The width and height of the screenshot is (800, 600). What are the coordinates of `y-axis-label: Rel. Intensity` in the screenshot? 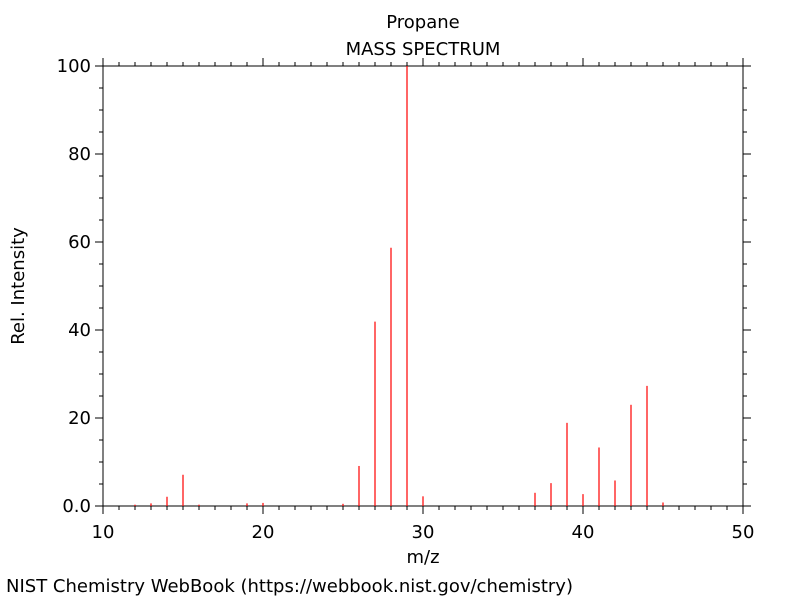 It's located at (18, 286).